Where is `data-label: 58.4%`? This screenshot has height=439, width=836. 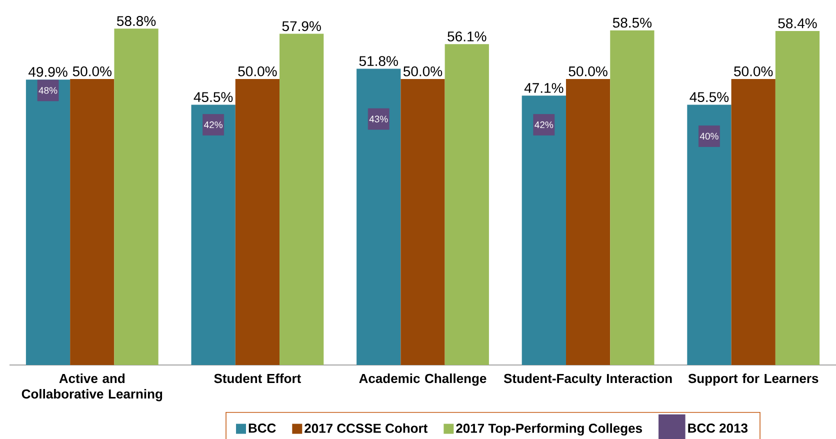 data-label: 58.4% is located at coordinates (797, 23).